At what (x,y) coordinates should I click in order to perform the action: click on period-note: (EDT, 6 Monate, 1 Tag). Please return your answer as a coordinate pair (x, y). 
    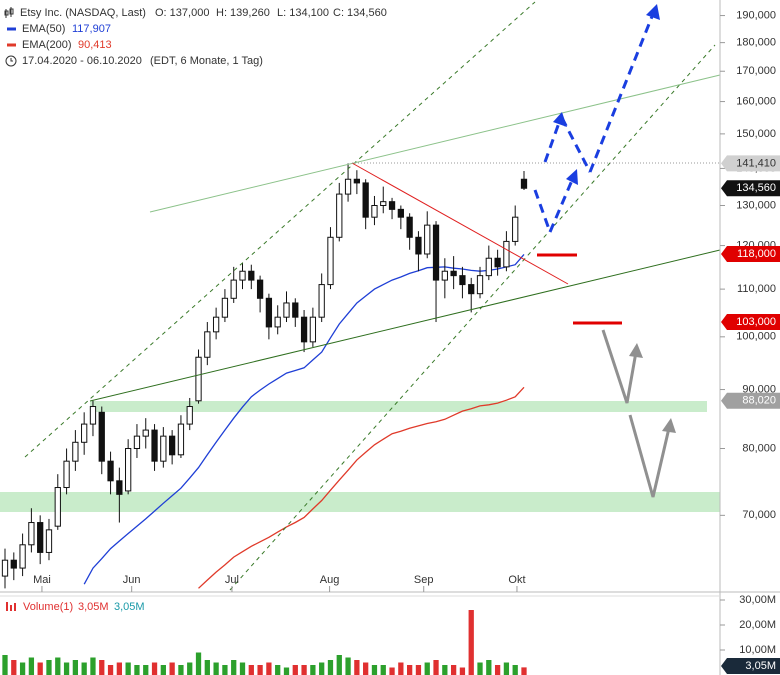
    Looking at the image, I should click on (206, 61).